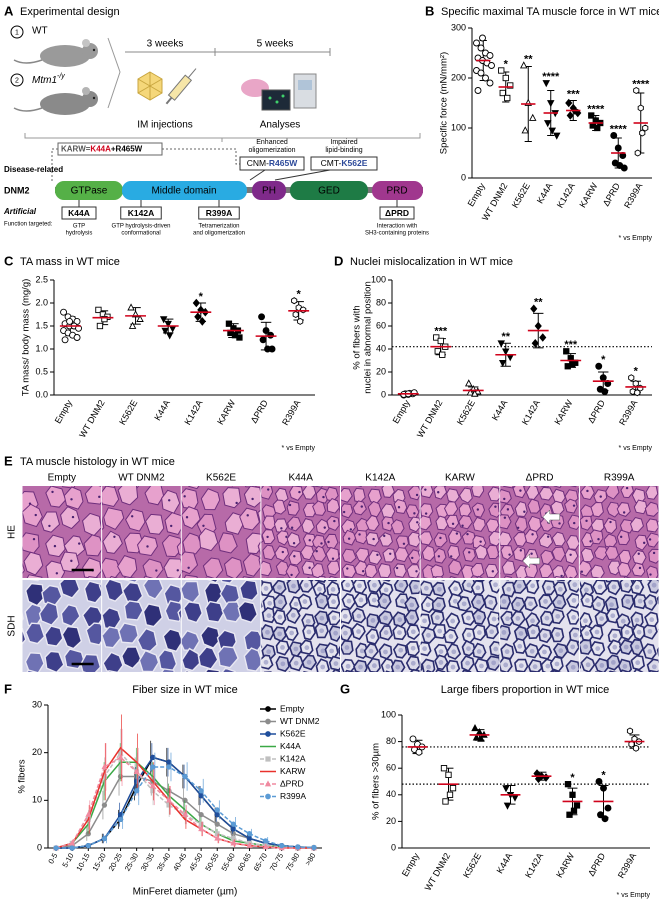 The image size is (659, 900). I want to click on y-tick-label: 0, so click(393, 847).